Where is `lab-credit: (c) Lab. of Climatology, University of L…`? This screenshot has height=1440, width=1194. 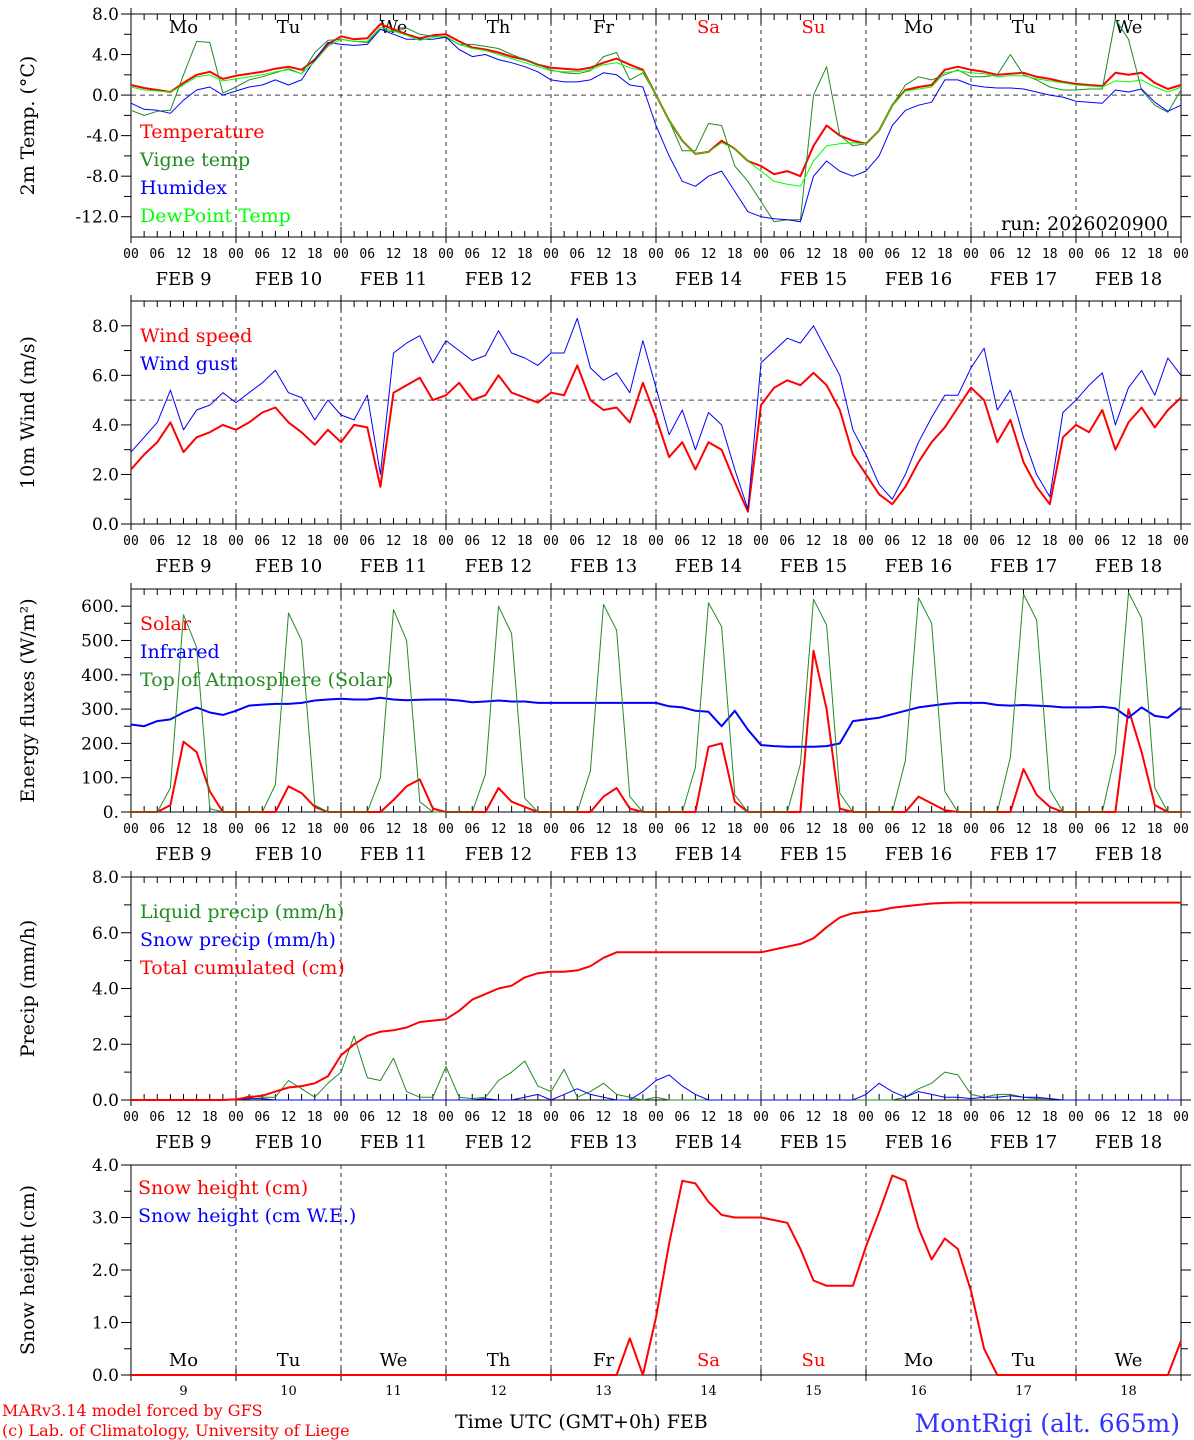
lab-credit: (c) Lab. of Climatology, University of L… is located at coordinates (176, 1430).